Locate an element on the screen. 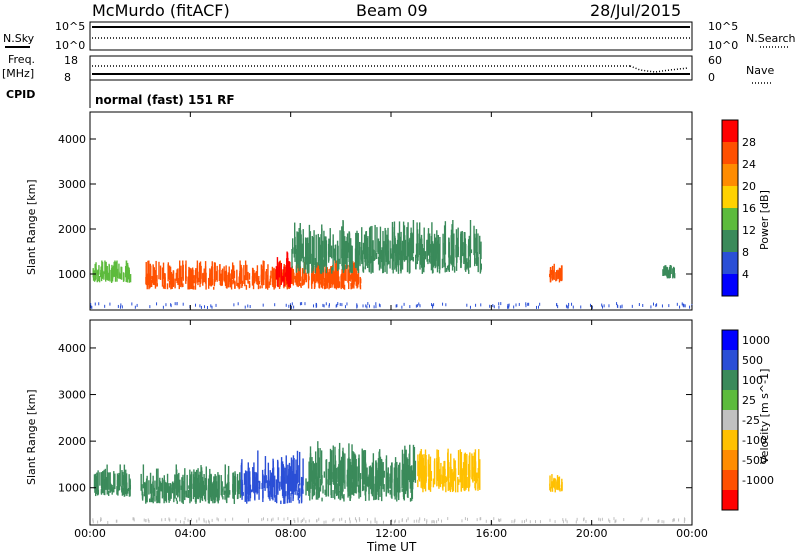  velocity-colorbar-label: Velocity [m s^-1] is located at coordinates (764, 416).